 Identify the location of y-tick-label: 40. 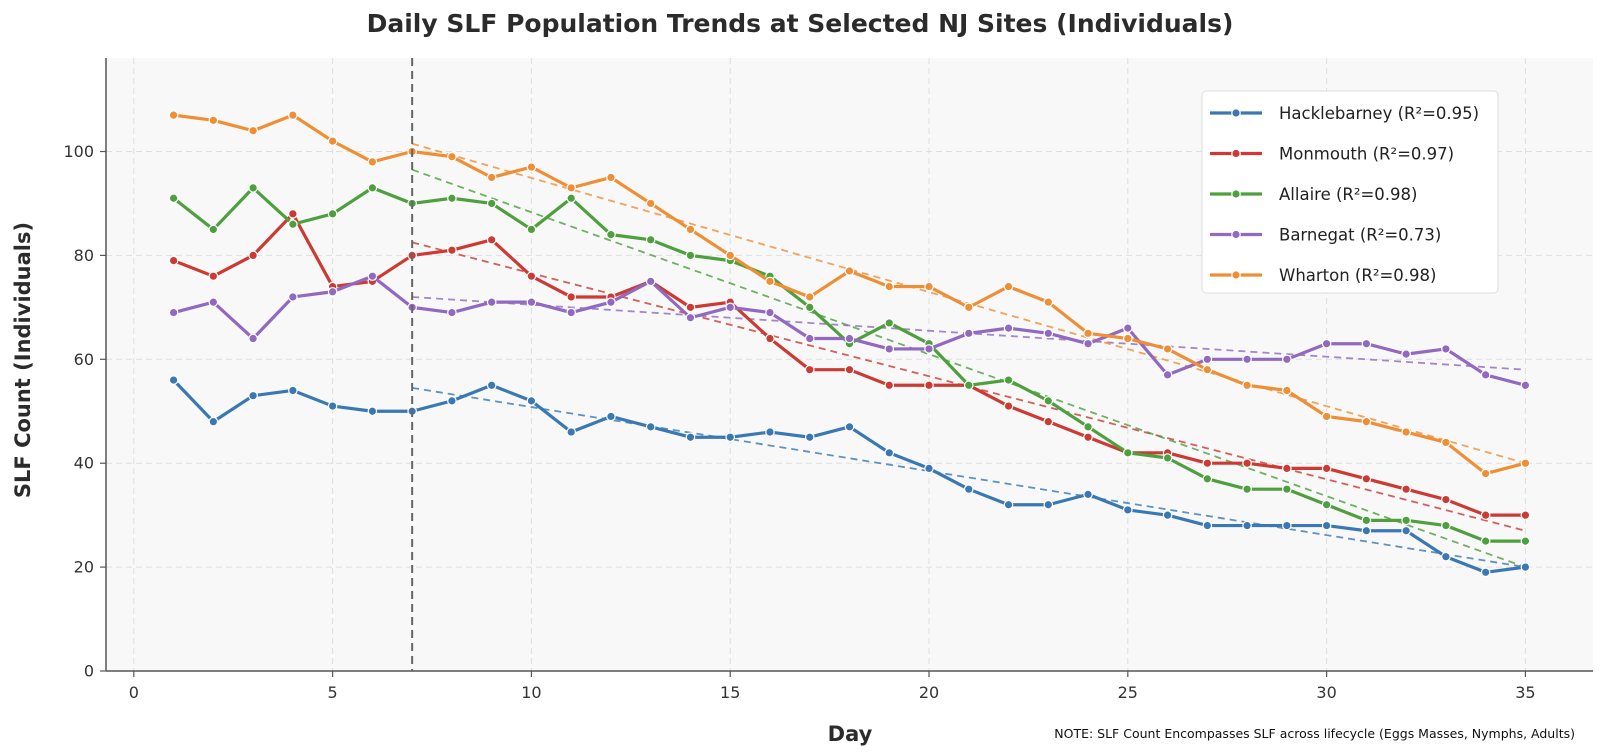
(84, 463).